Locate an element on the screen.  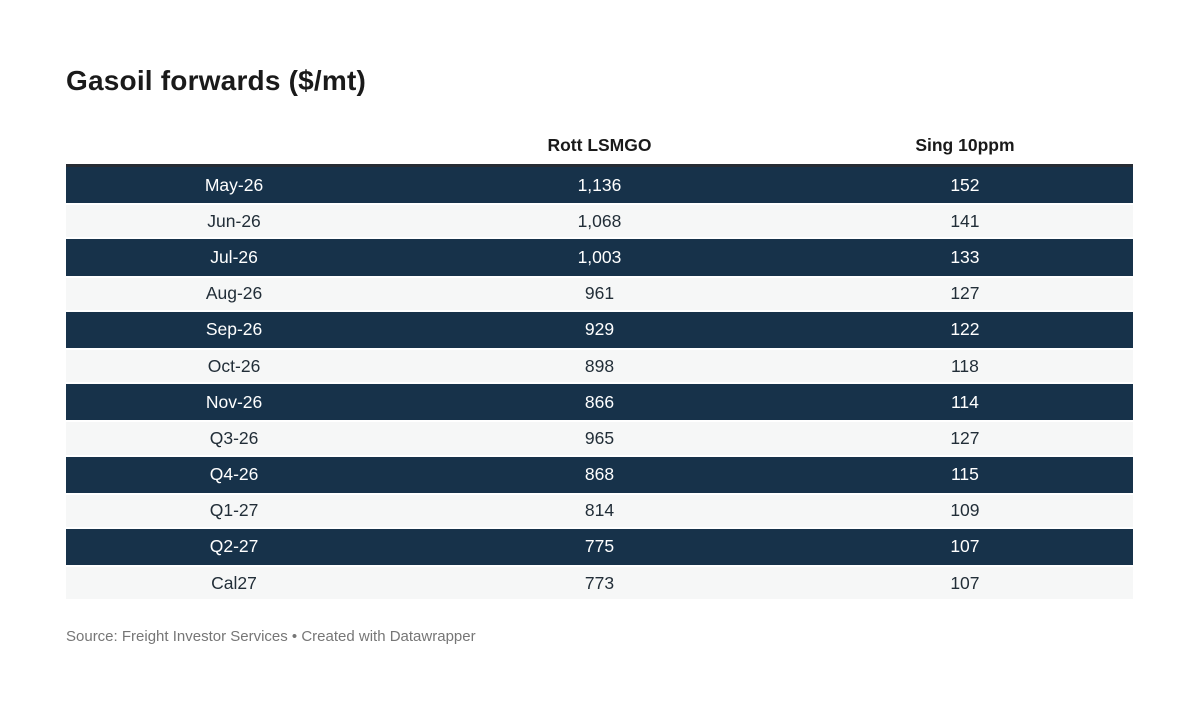
chart-title: Gasoil forwards ($/mt) is located at coordinates (216, 80).